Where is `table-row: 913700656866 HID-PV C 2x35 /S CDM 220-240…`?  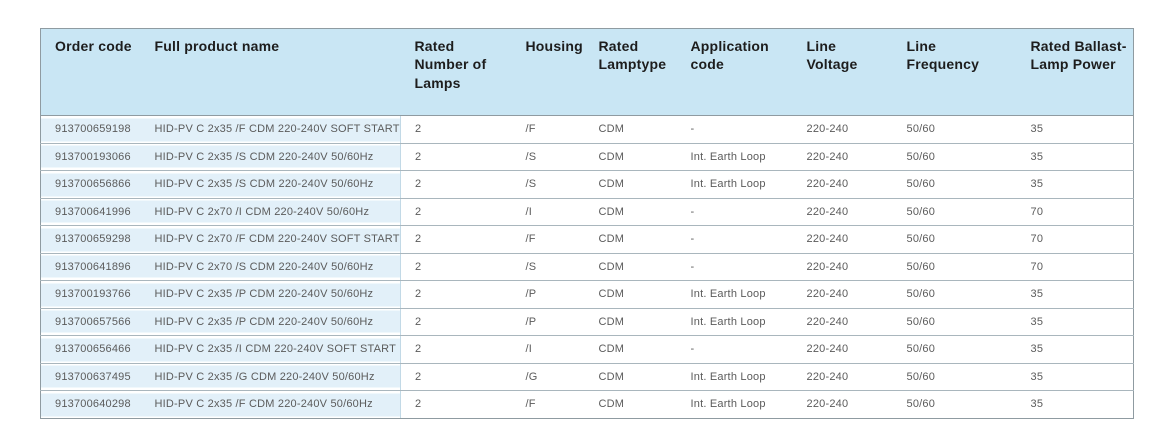
table-row: 913700656866 HID-PV C 2x35 /S CDM 220-240… is located at coordinates (587, 184).